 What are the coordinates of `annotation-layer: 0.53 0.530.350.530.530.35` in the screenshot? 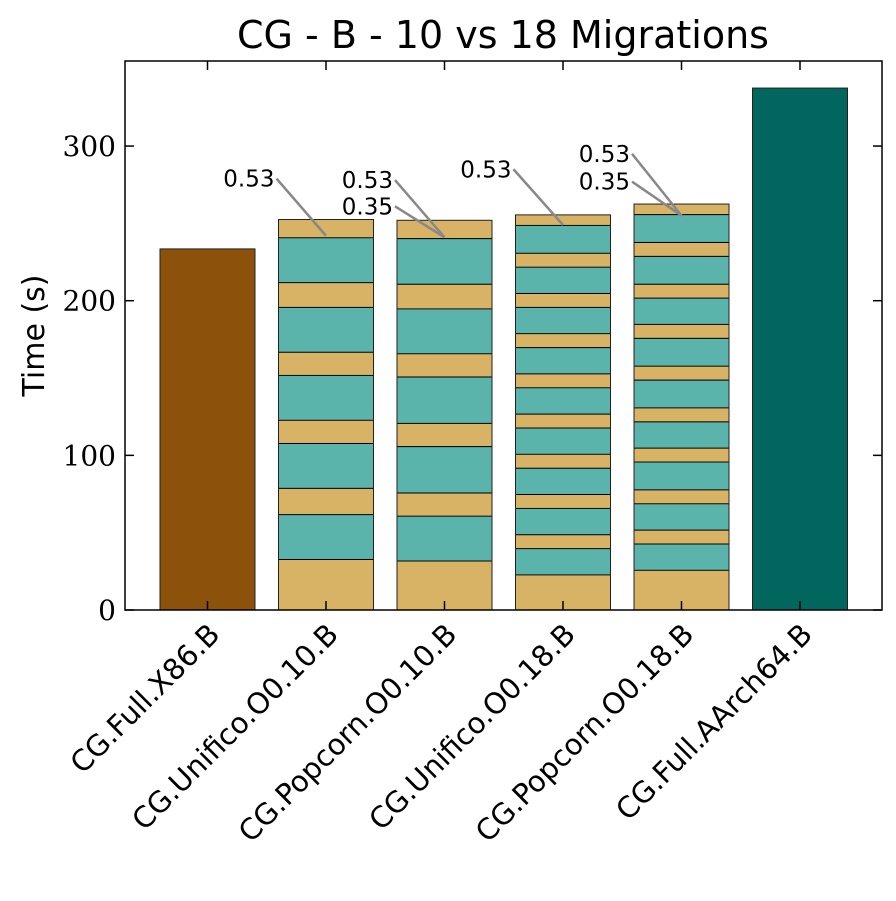 It's located at (453, 190).